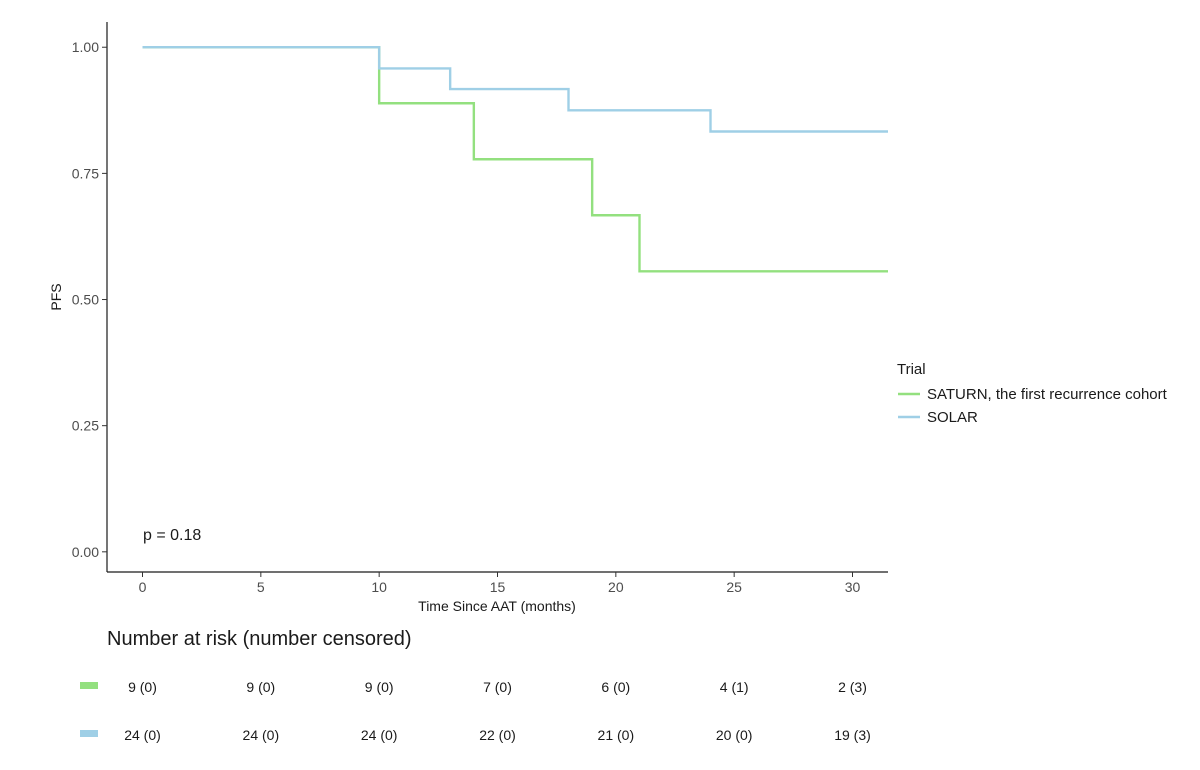 This screenshot has width=1200, height=770. I want to click on y-tick-label: 0.75, so click(85, 173).